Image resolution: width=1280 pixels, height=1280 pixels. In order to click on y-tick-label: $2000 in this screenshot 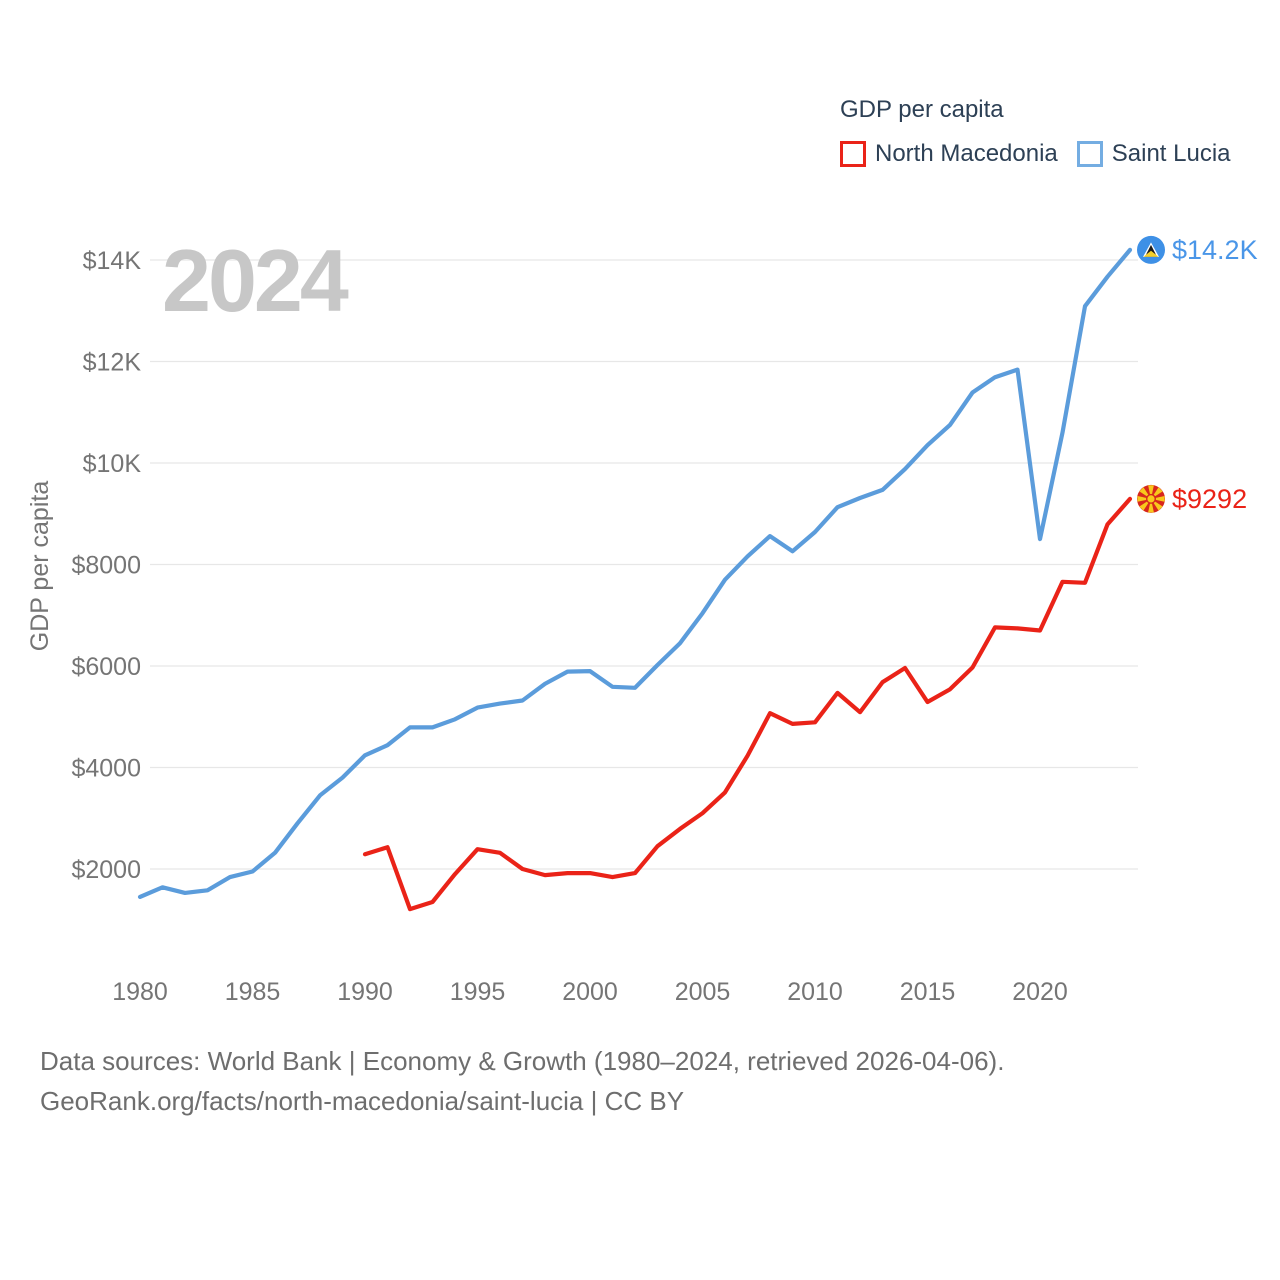, I will do `click(106, 870)`.